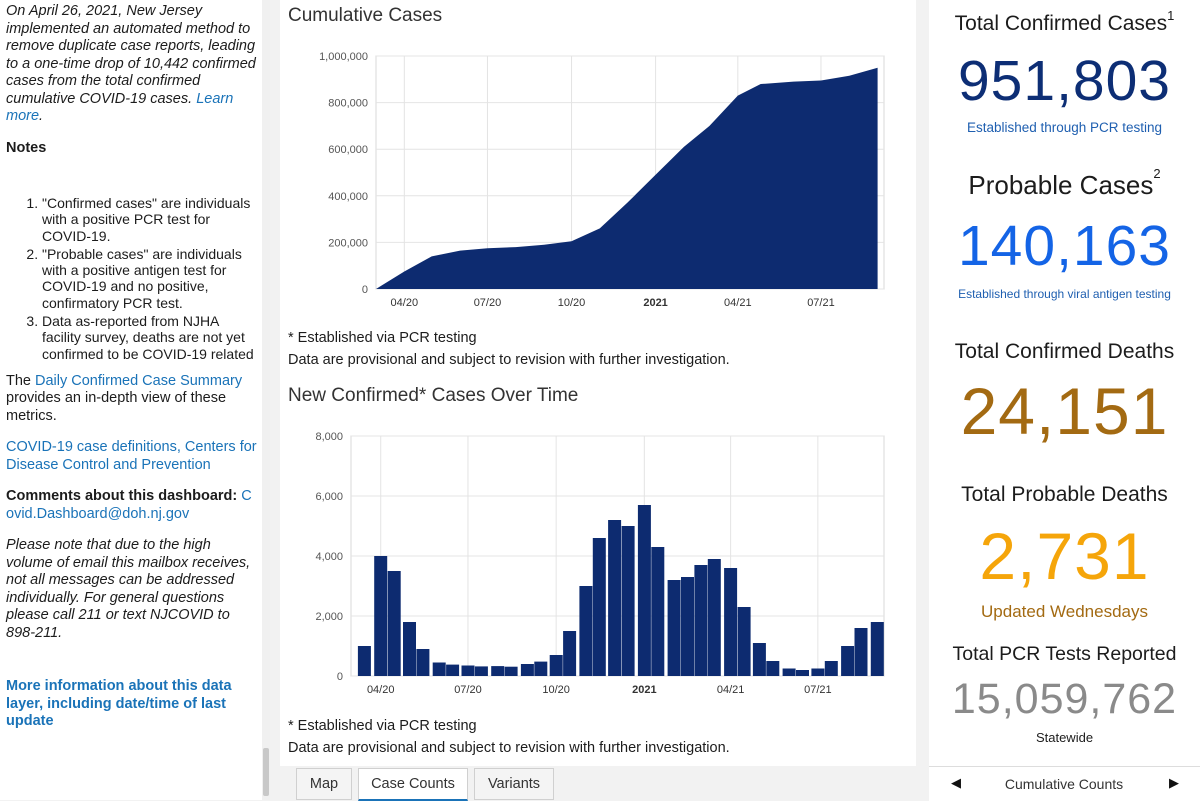 The height and width of the screenshot is (801, 1200). I want to click on confirmed-cases-label: Total Confirmed Cases1, so click(1064, 22).